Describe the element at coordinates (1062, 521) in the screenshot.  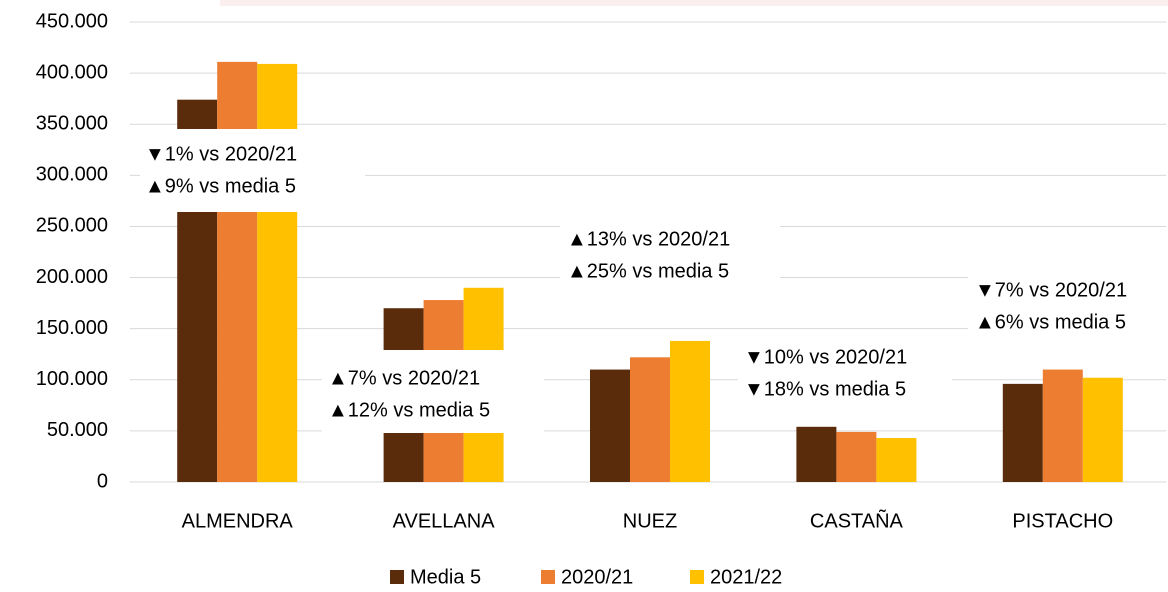
I see `x-tick-label: PISTACHO` at that location.